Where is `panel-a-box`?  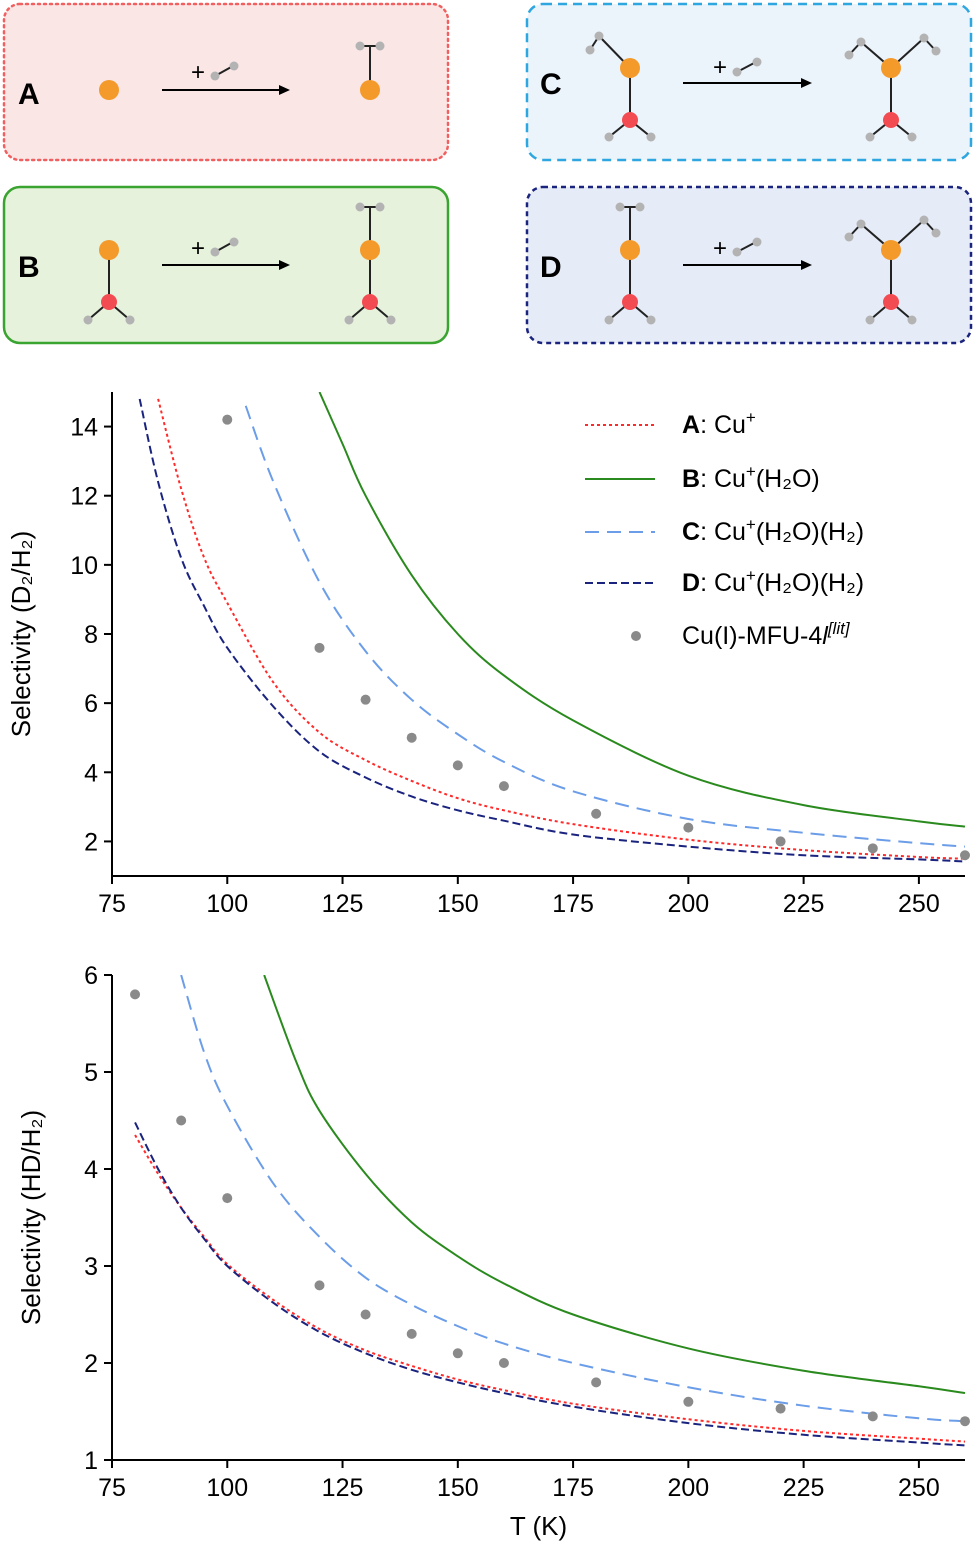
panel-a-box is located at coordinates (226, 82).